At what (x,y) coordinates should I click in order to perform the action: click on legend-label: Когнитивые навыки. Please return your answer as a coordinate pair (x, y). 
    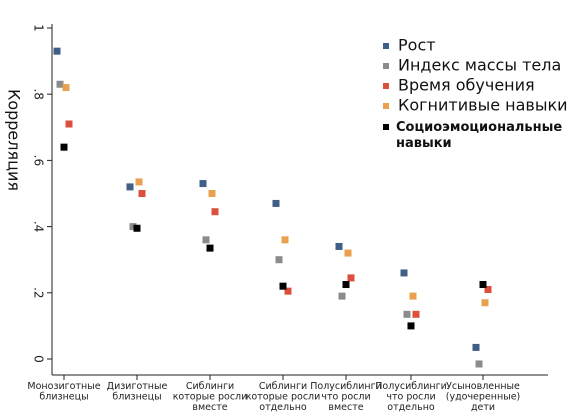
    Looking at the image, I should click on (483, 105).